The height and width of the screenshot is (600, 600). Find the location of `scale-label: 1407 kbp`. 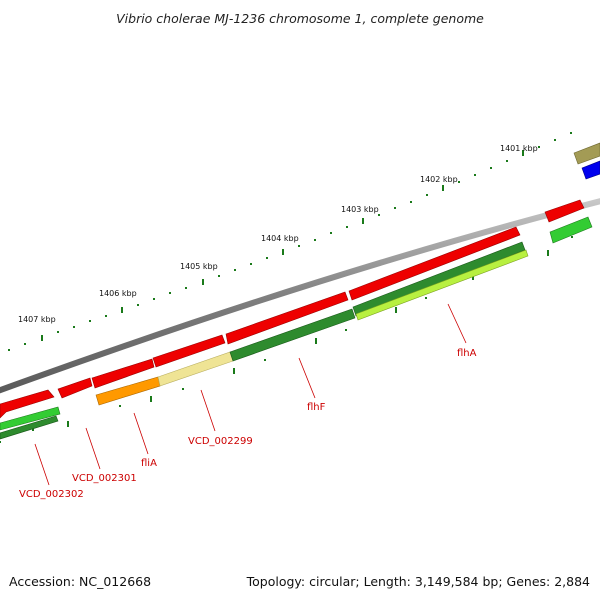

scale-label: 1407 kbp is located at coordinates (37, 319).